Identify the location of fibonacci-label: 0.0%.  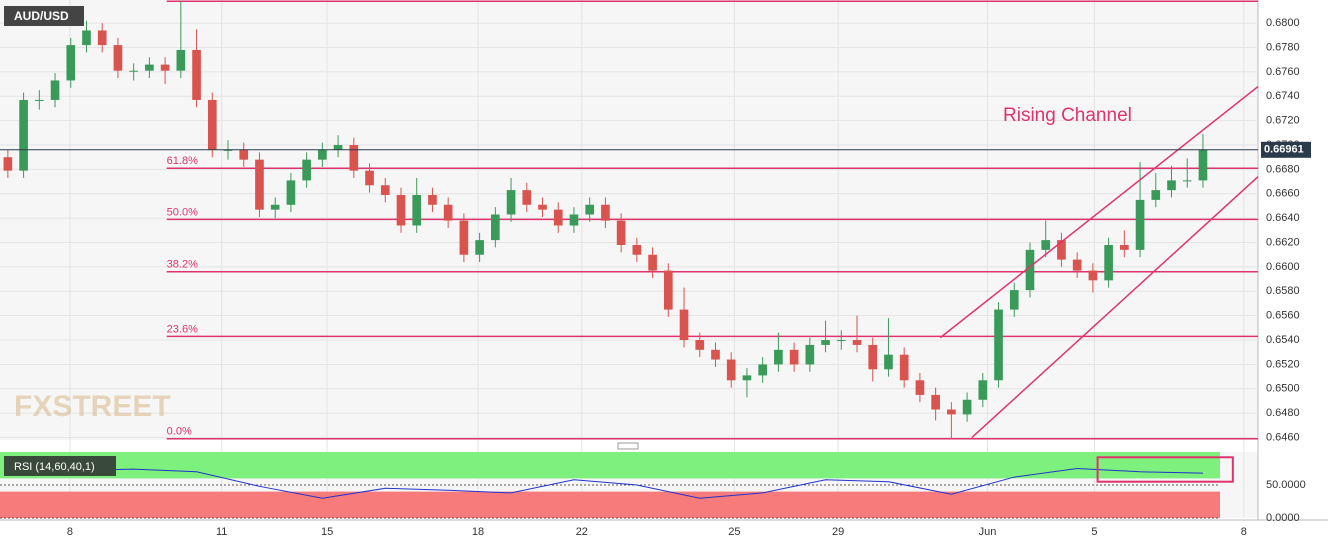
(179, 432).